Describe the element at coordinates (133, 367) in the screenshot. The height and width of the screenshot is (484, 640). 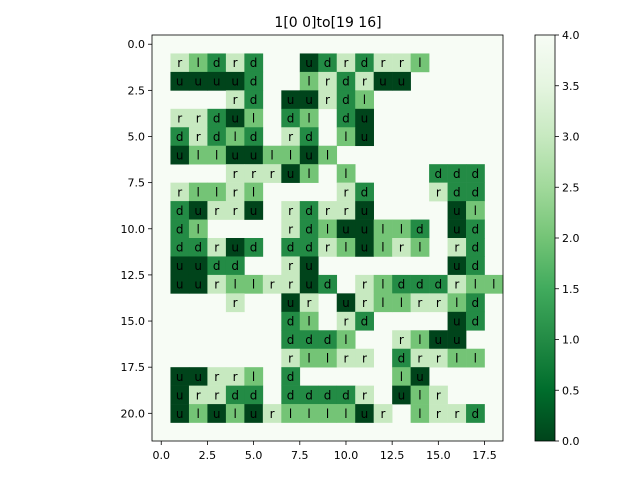
I see `y-tick-label: 17.5` at that location.